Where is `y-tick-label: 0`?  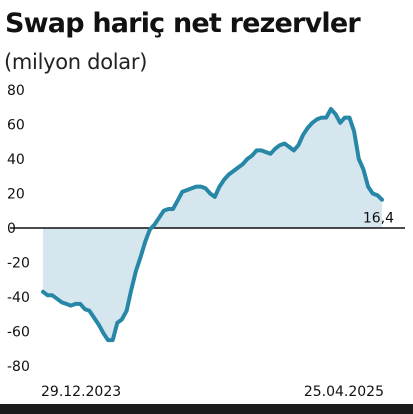 y-tick-label: 0 is located at coordinates (11, 229).